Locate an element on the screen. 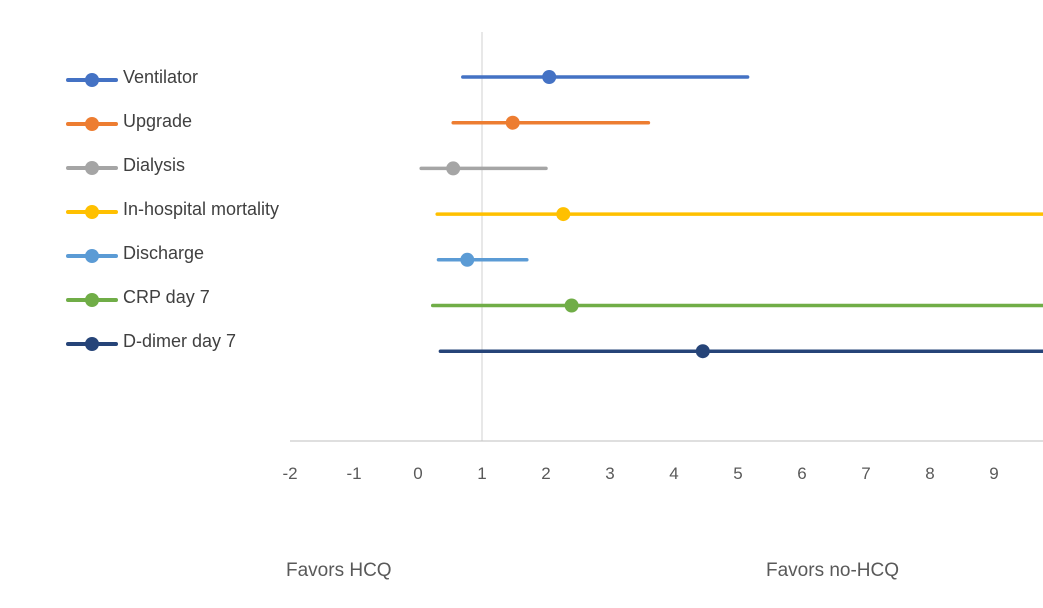 This screenshot has width=1043, height=608. legend-label: Dialysis is located at coordinates (154, 165).